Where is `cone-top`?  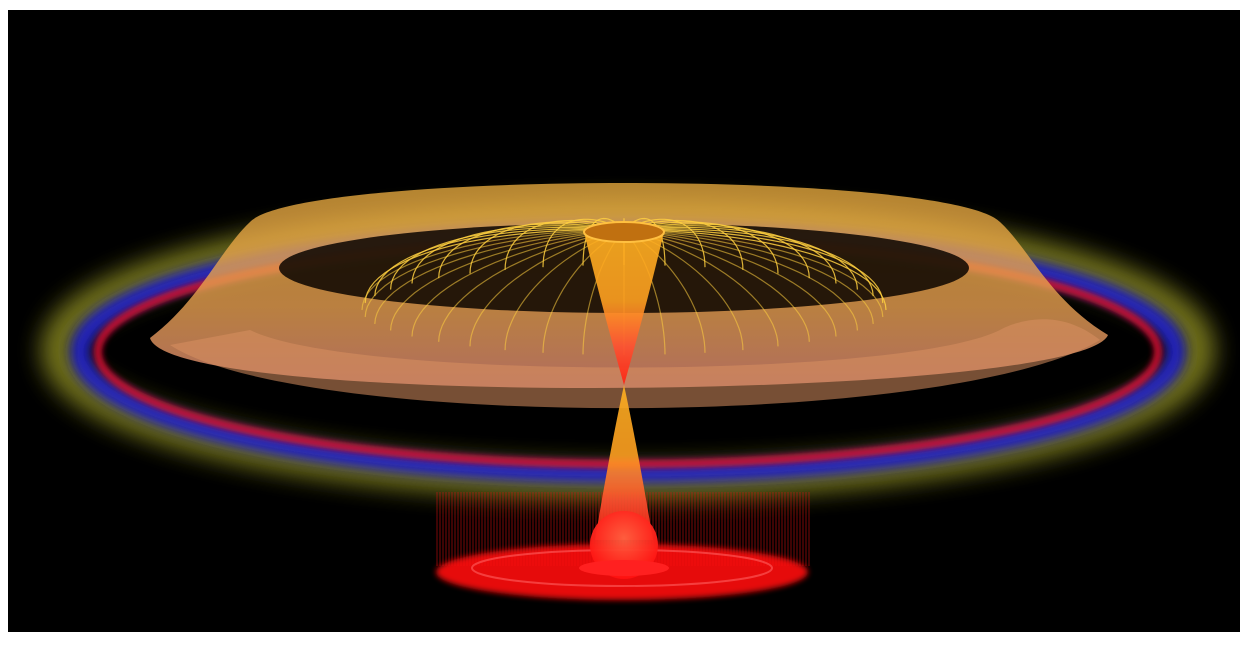 cone-top is located at coordinates (624, 232).